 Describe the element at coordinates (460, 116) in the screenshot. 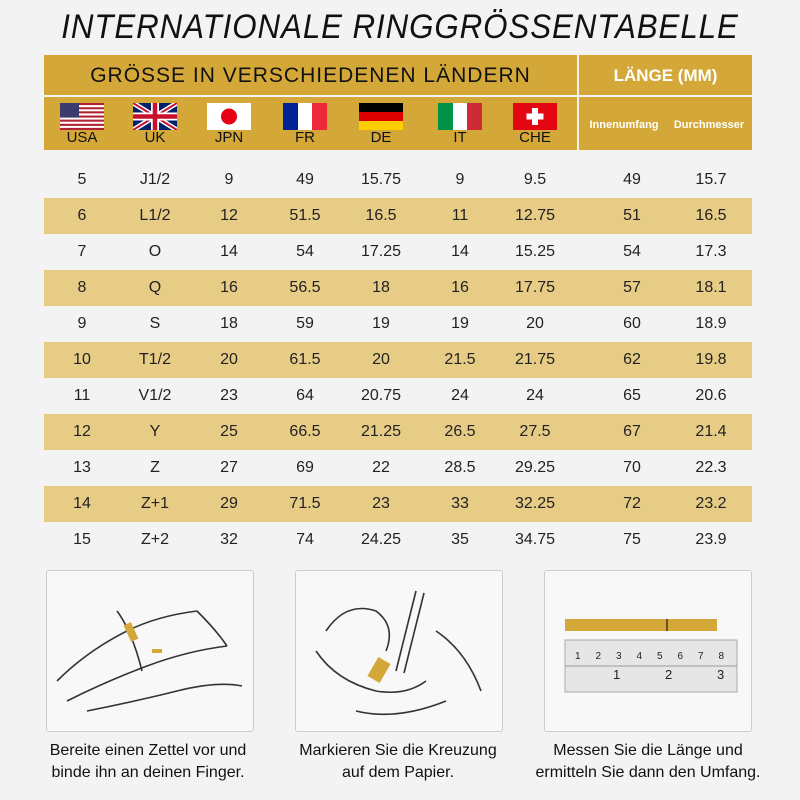

I see `italy-flag-icon` at that location.